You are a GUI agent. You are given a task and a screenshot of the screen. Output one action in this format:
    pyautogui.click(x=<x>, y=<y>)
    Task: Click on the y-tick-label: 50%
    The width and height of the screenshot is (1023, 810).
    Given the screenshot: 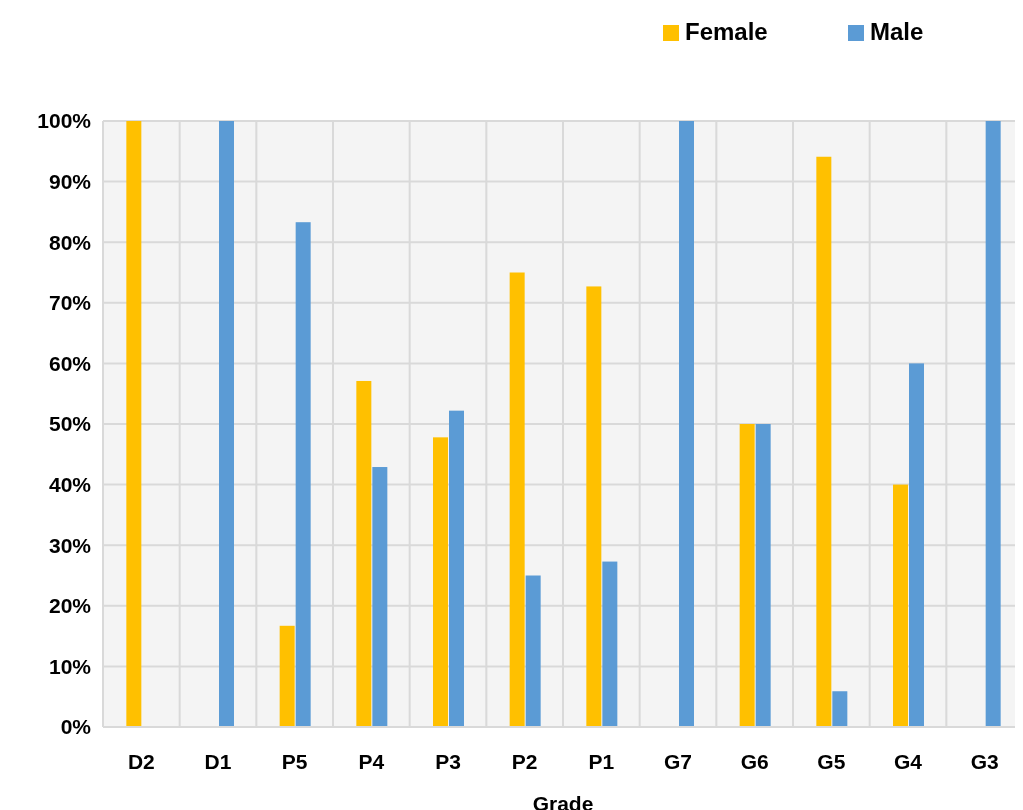 What is the action you would take?
    pyautogui.click(x=70, y=424)
    